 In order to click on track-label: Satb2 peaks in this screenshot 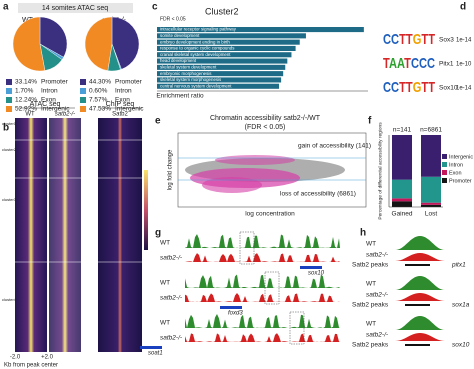, I will do `click(370, 265)`.